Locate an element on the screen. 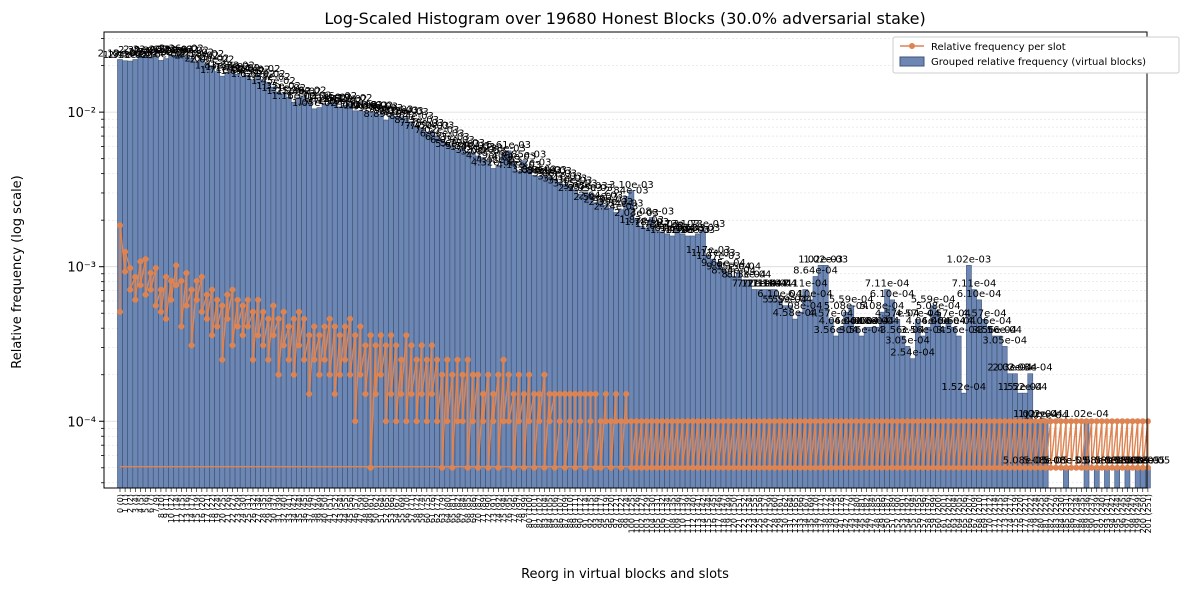 This screenshot has height=594, width=1189. x-tick-label: 197 (246) is located at coordinates (1127, 513).